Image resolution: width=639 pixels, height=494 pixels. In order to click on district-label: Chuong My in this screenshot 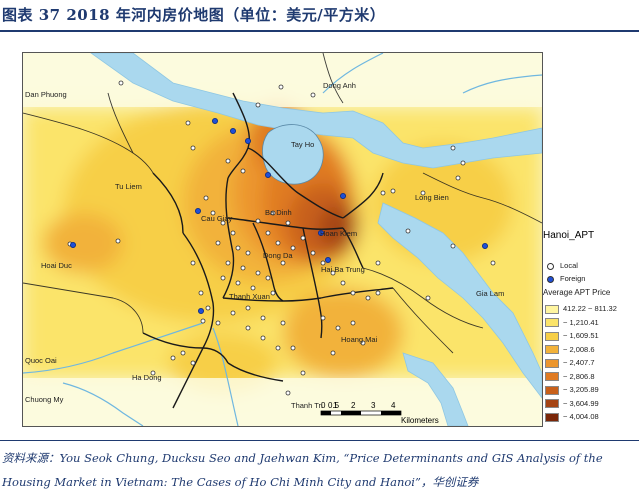, I will do `click(44, 399)`.